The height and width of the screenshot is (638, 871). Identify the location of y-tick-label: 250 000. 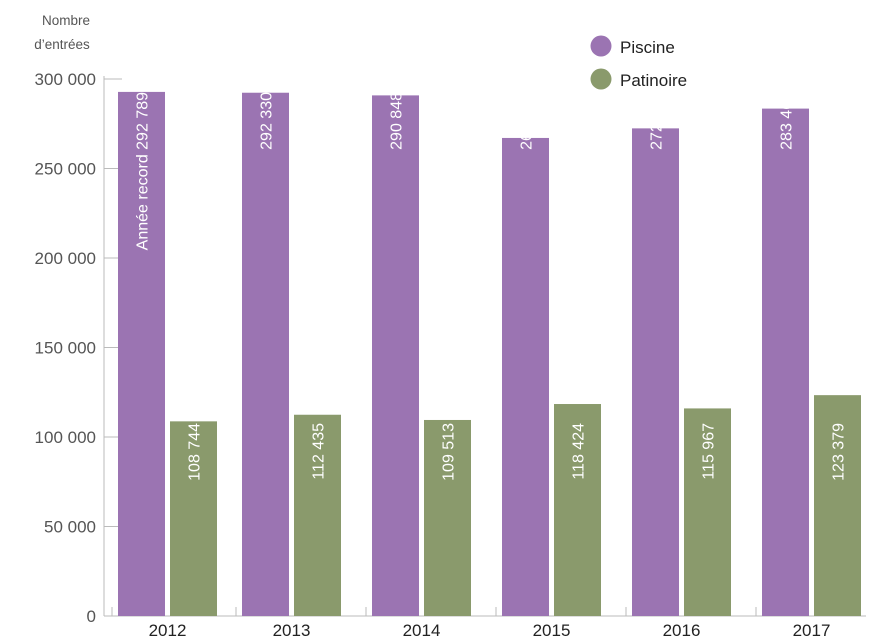
(65, 169).